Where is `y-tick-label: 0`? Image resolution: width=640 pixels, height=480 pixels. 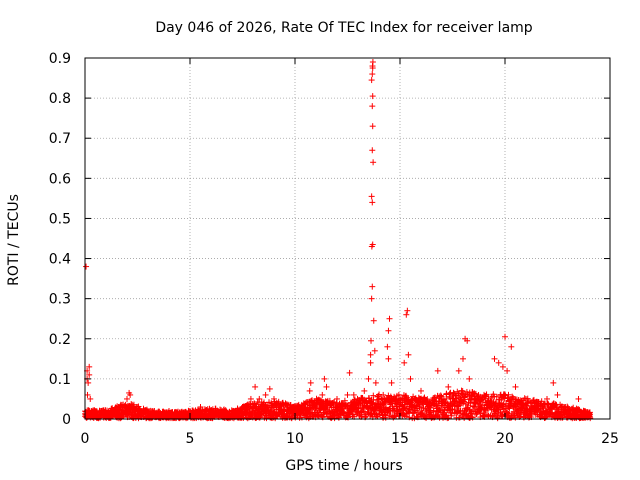 y-tick-label: 0 is located at coordinates (66, 420).